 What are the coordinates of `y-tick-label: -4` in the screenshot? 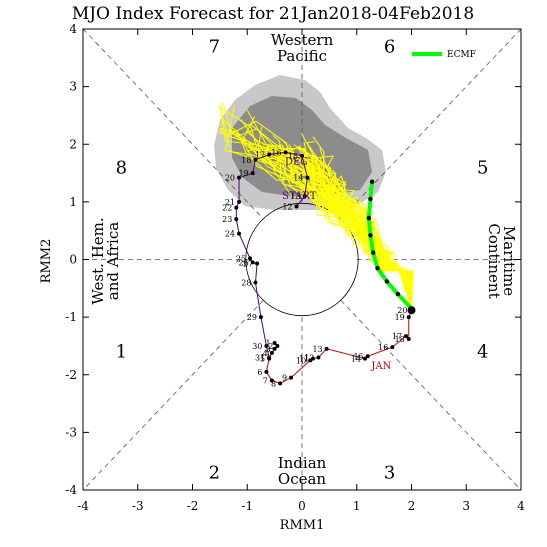 It's located at (71, 490).